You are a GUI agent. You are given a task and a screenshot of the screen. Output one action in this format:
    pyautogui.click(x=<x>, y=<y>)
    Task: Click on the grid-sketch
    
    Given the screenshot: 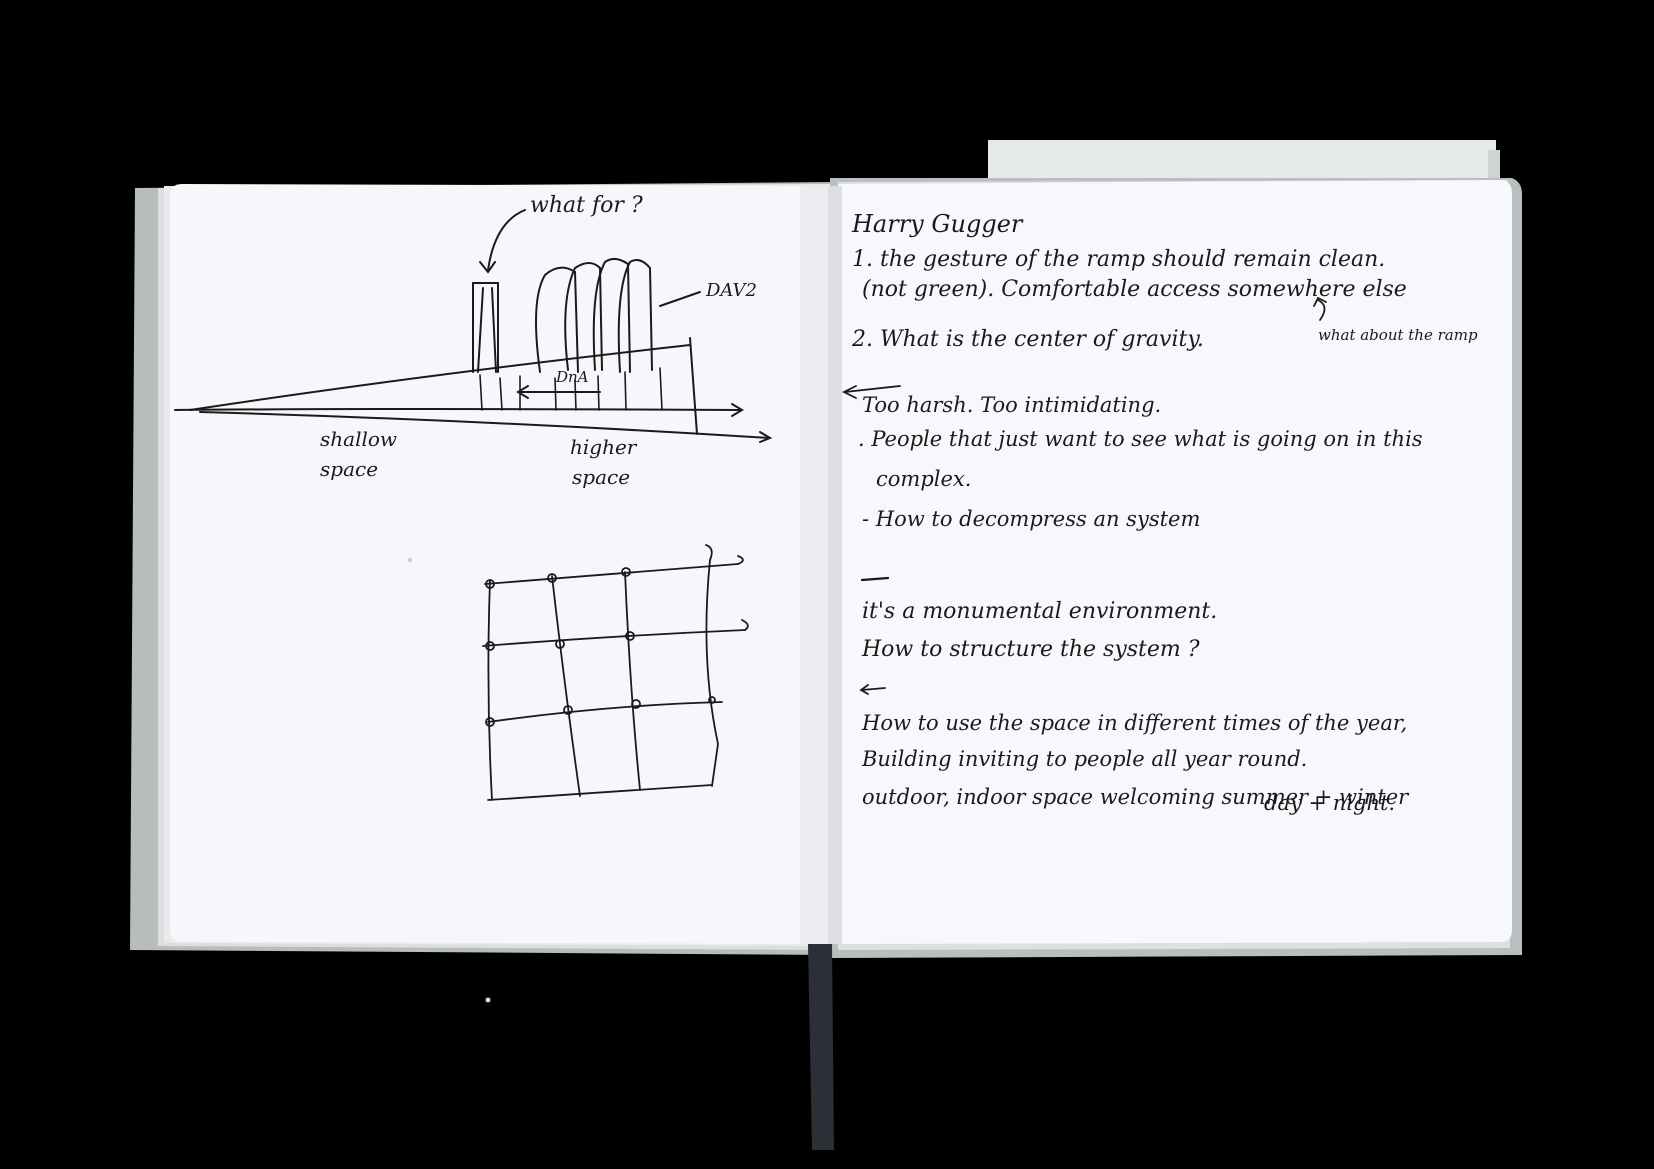 What is the action you would take?
    pyautogui.click(x=615, y=672)
    